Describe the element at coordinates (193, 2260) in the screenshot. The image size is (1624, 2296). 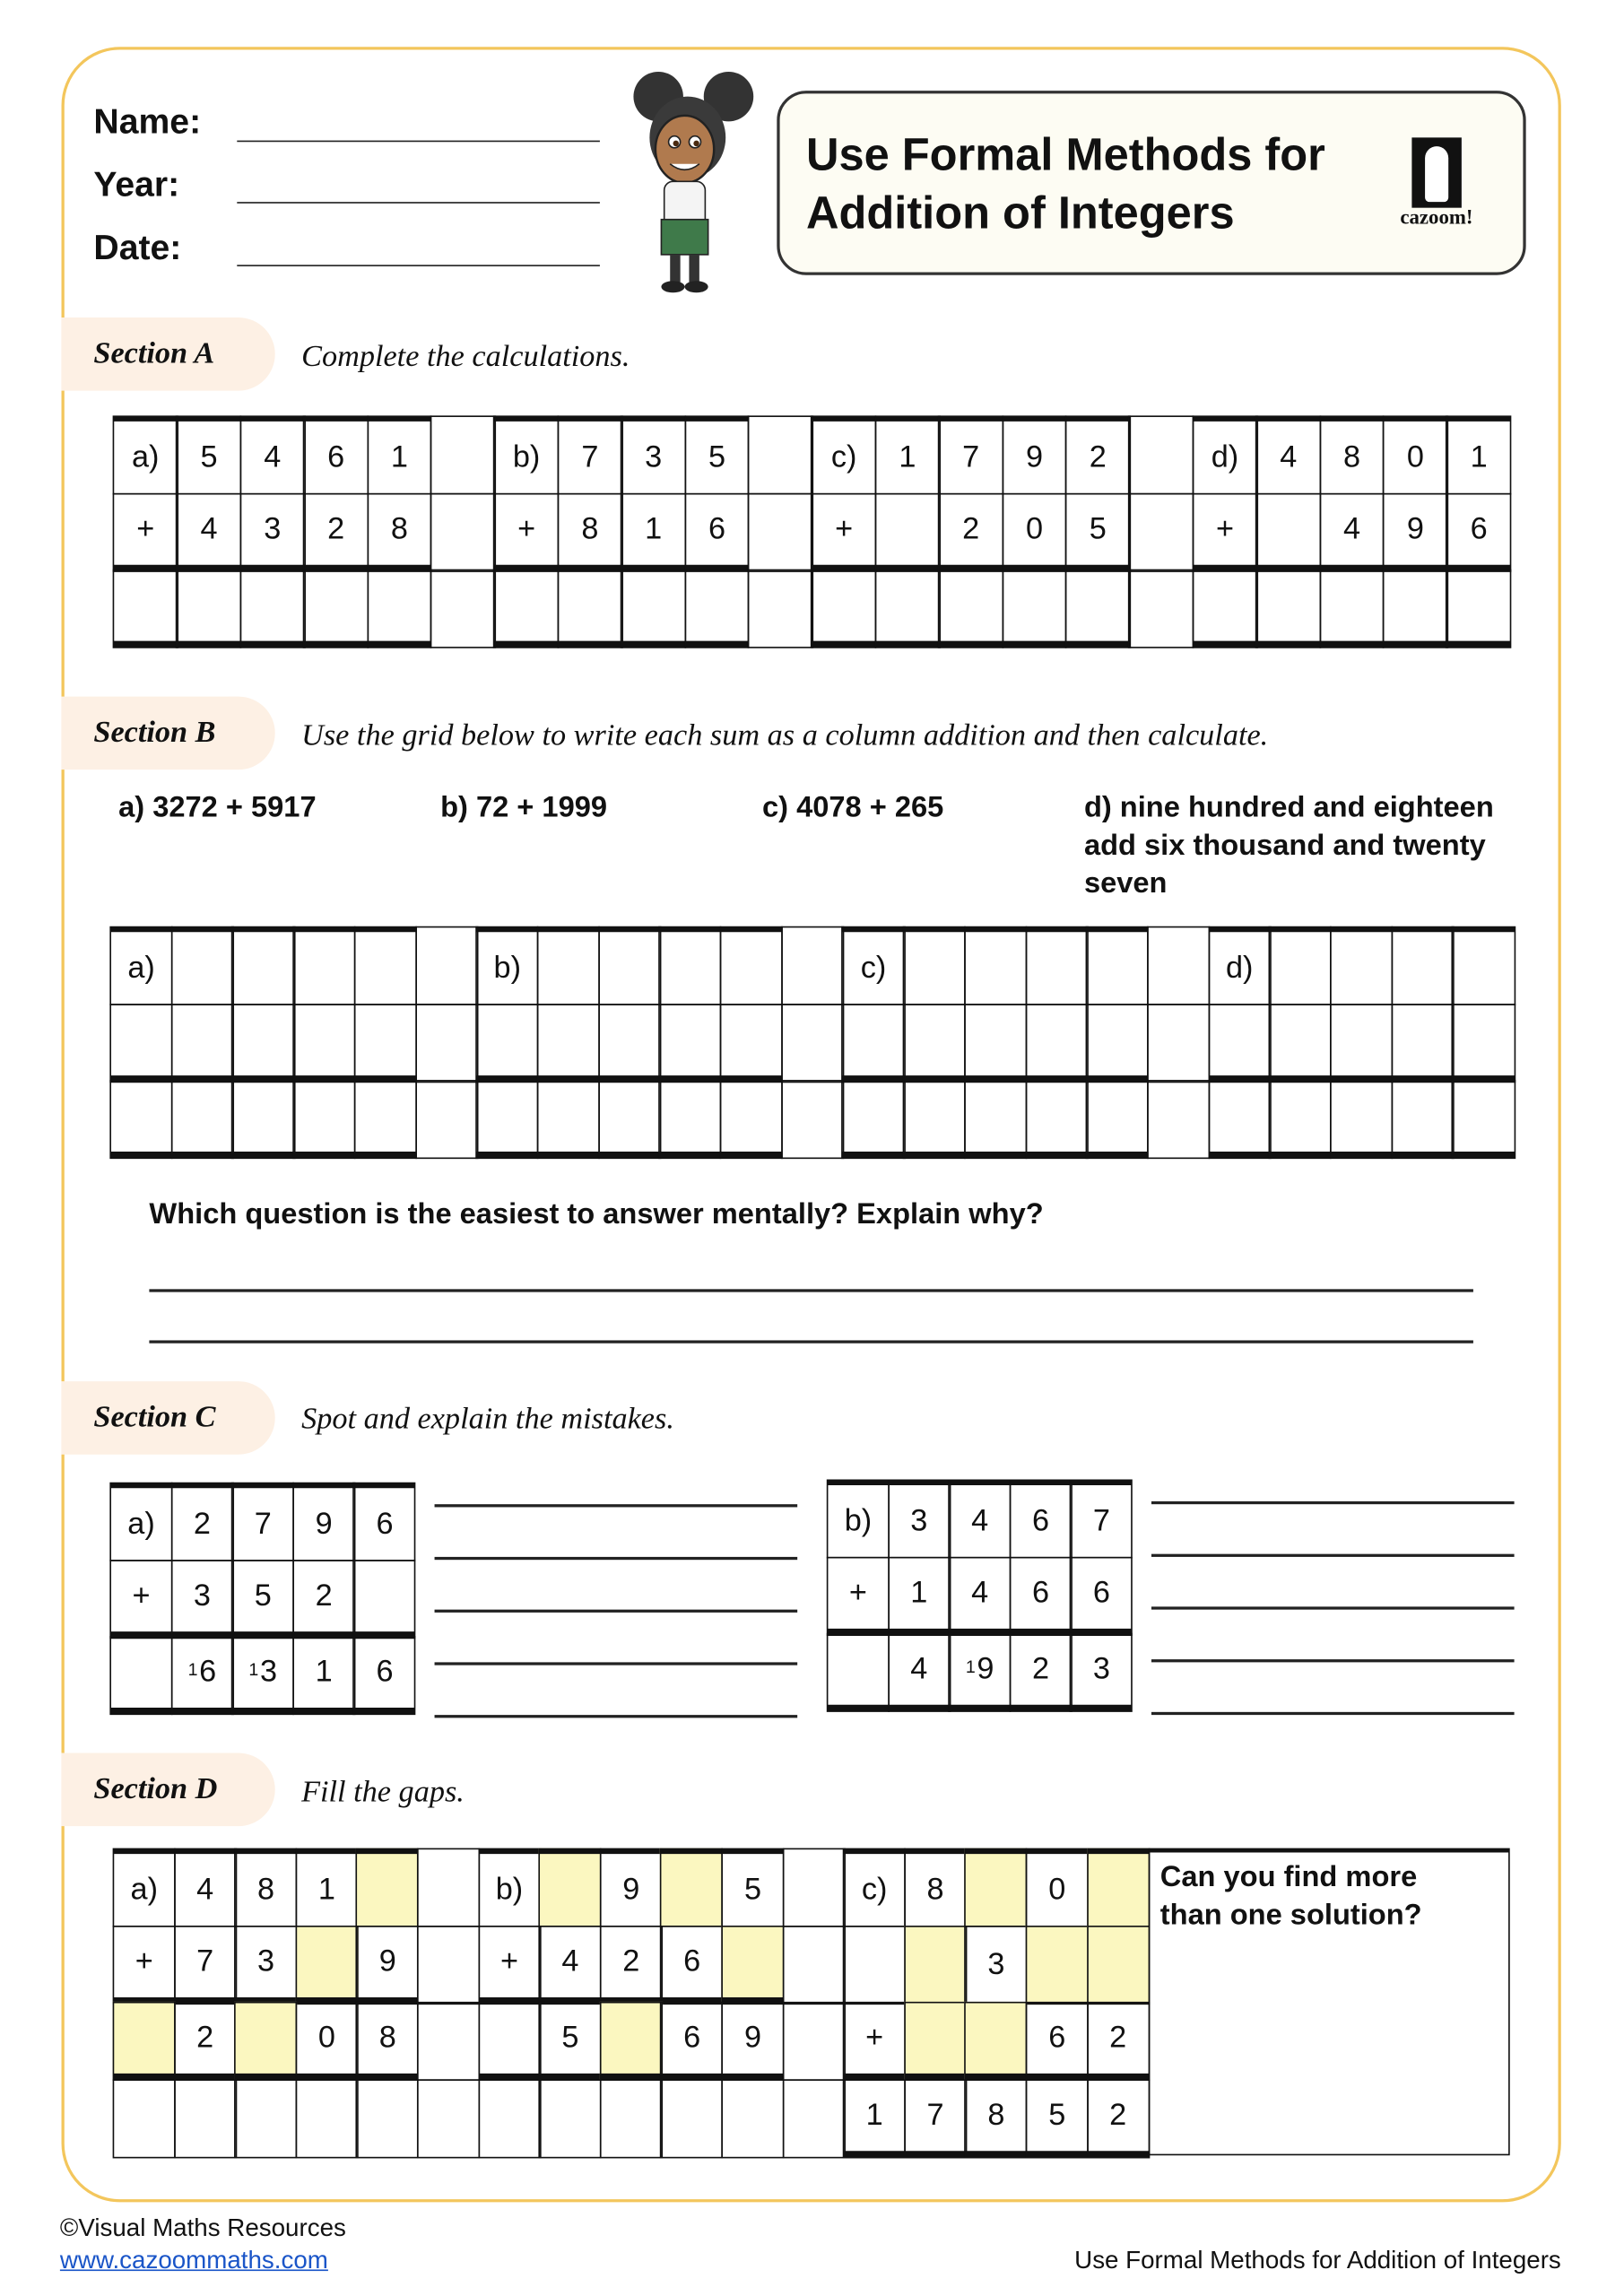
I see `website-link: www.cazoommaths.com` at that location.